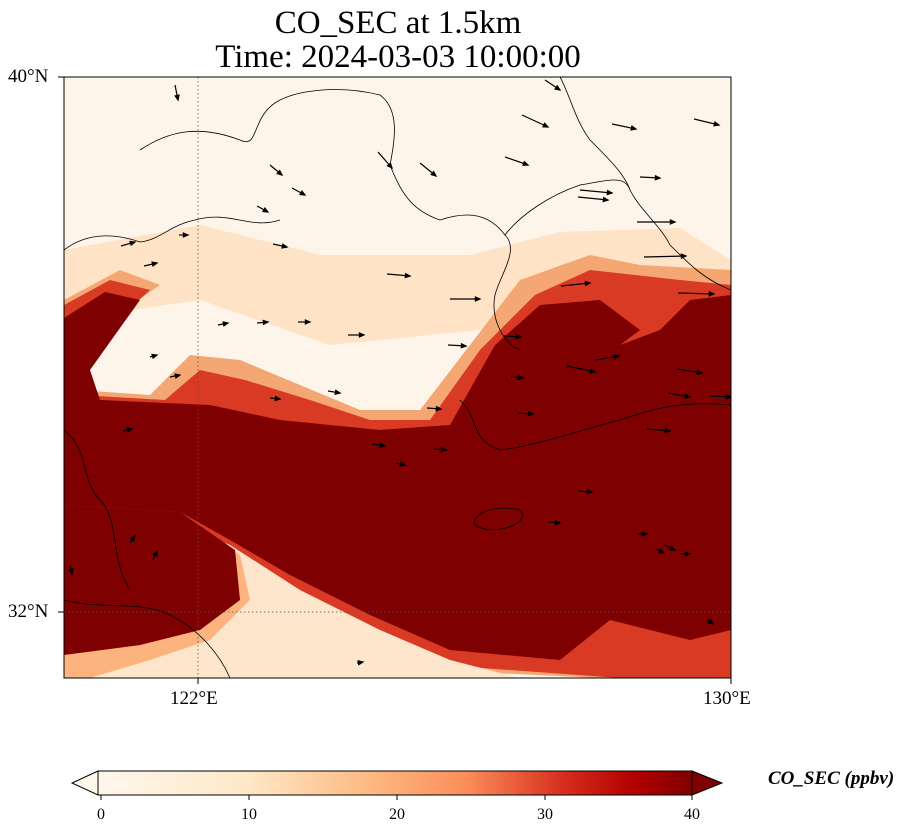 This screenshot has width=916, height=836. I want to click on colorbar-label: CO_SEC (ppbv), so click(831, 778).